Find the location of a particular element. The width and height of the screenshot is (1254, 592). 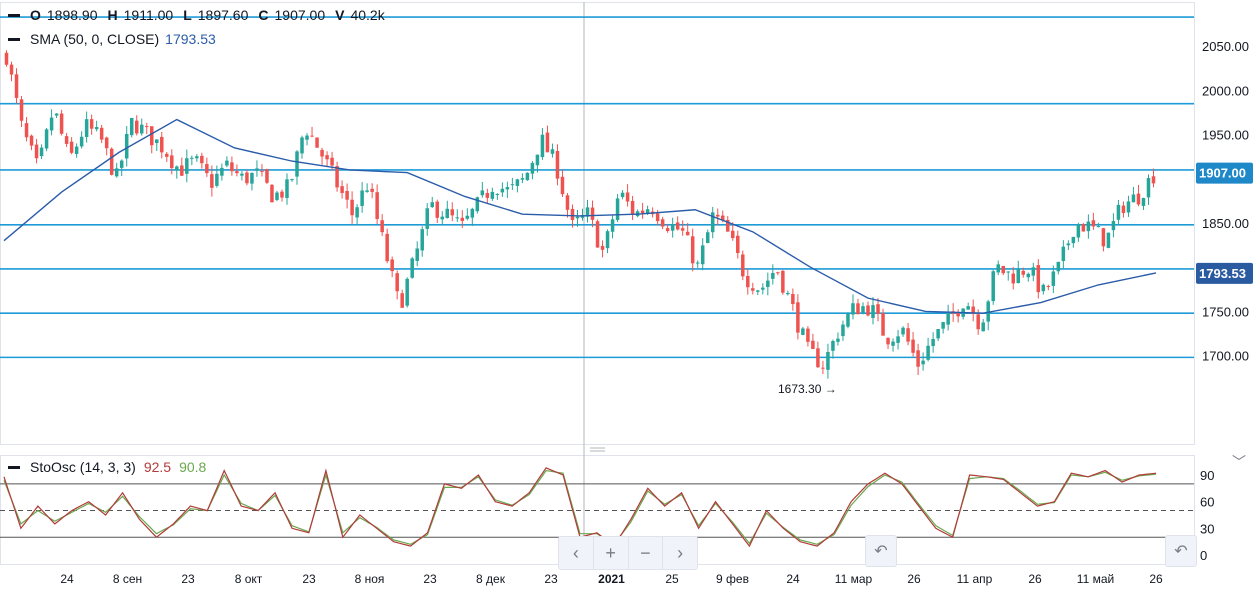

zoom-in-button: + is located at coordinates (611, 553).